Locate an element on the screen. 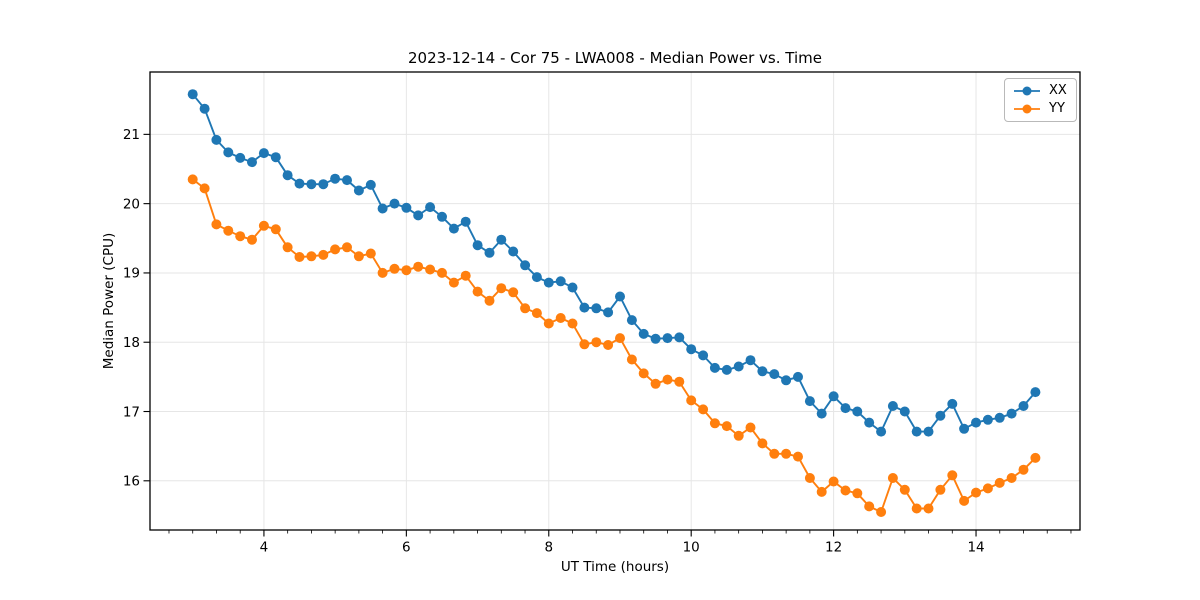 Image resolution: width=1200 pixels, height=600 pixels. x-tick-label: 14 is located at coordinates (975, 548).